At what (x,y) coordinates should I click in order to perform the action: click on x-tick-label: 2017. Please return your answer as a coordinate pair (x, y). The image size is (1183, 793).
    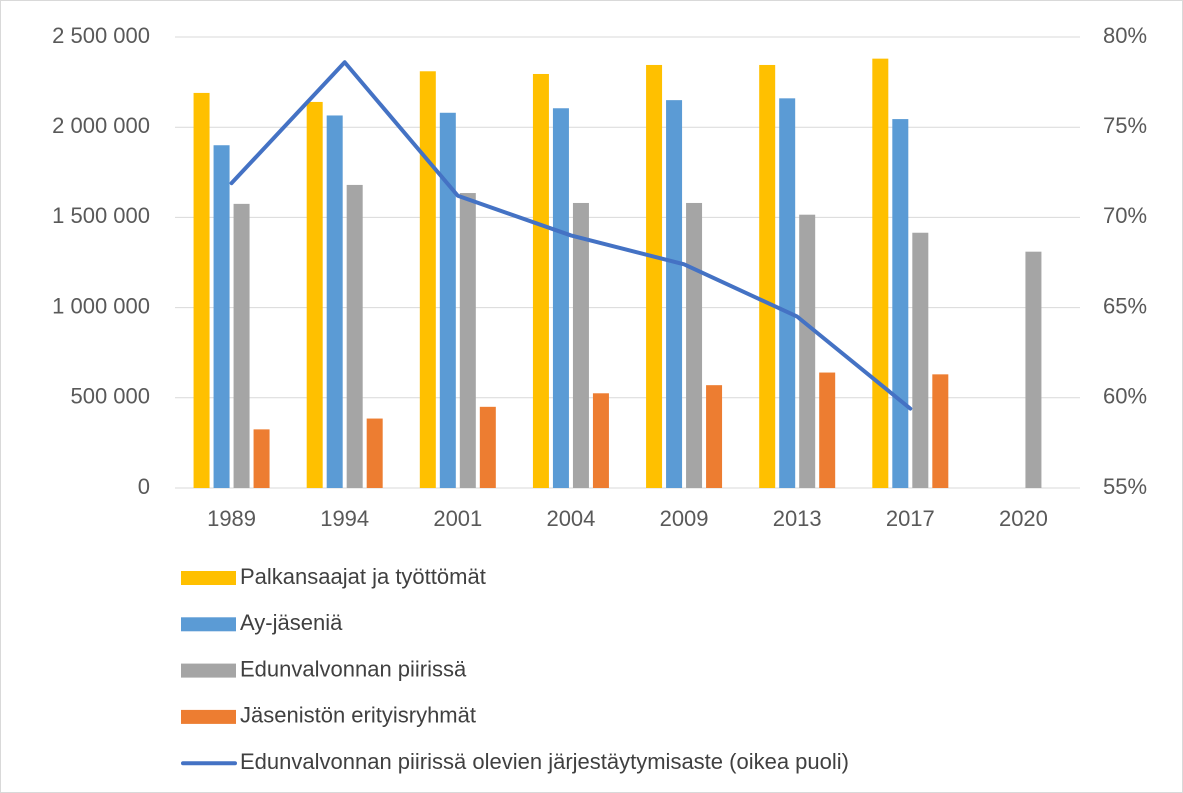
    Looking at the image, I should click on (910, 518).